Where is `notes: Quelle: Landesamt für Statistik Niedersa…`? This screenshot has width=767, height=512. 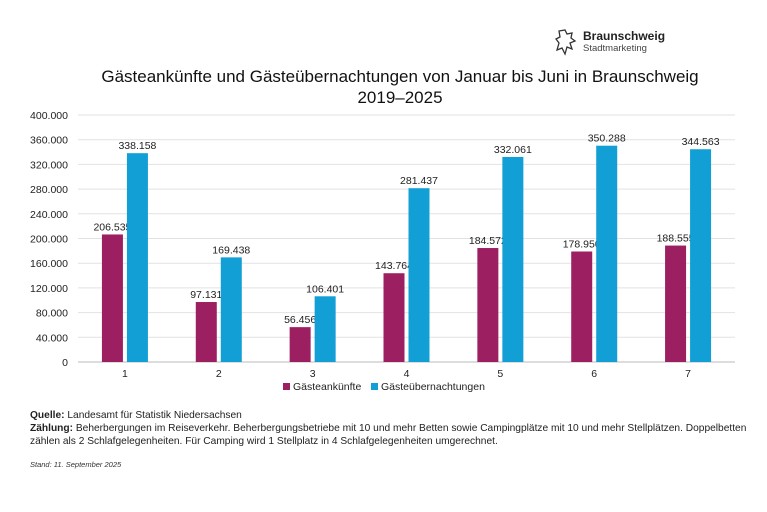
notes: Quelle: Landesamt für Statistik Niedersa… is located at coordinates (398, 428).